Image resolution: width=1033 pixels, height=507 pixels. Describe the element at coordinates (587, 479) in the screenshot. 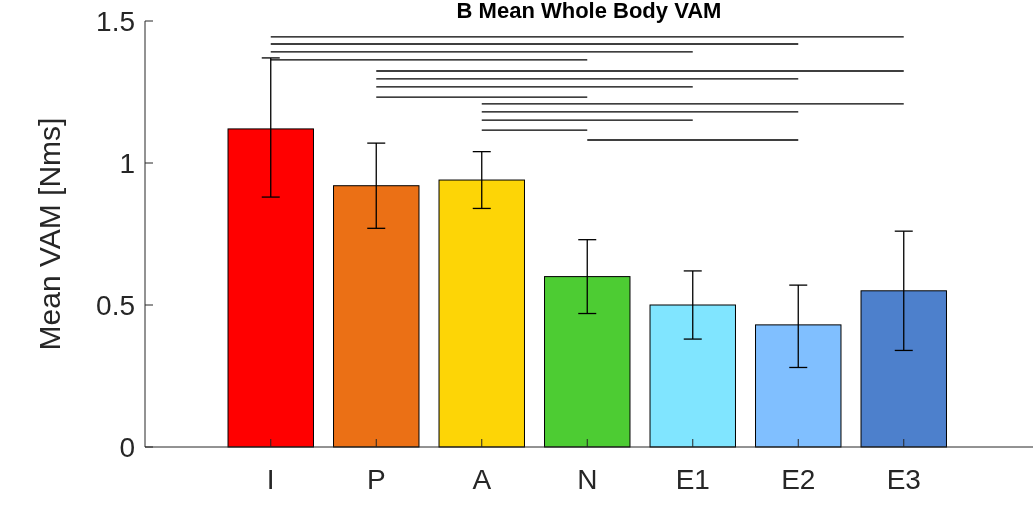

I see `x-tick-label: N` at that location.